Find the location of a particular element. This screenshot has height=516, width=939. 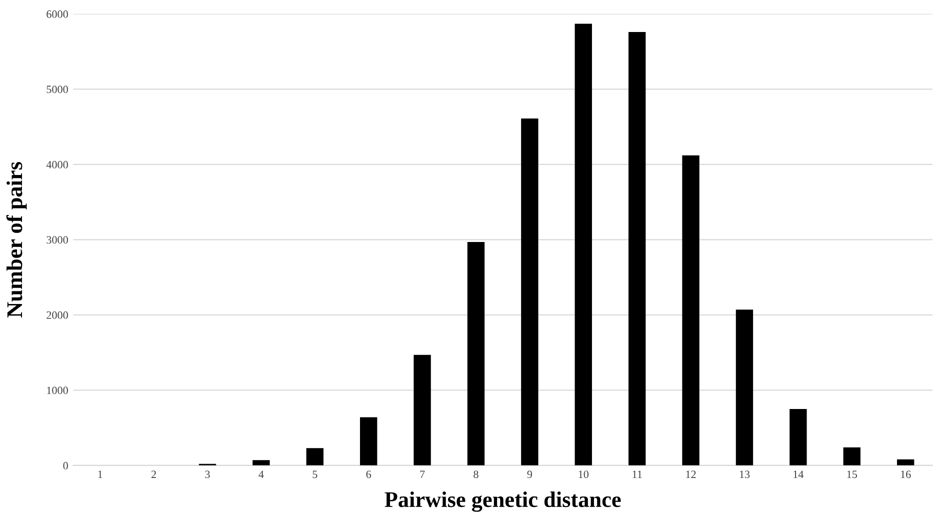

x-tick-label: 1 is located at coordinates (100, 474).